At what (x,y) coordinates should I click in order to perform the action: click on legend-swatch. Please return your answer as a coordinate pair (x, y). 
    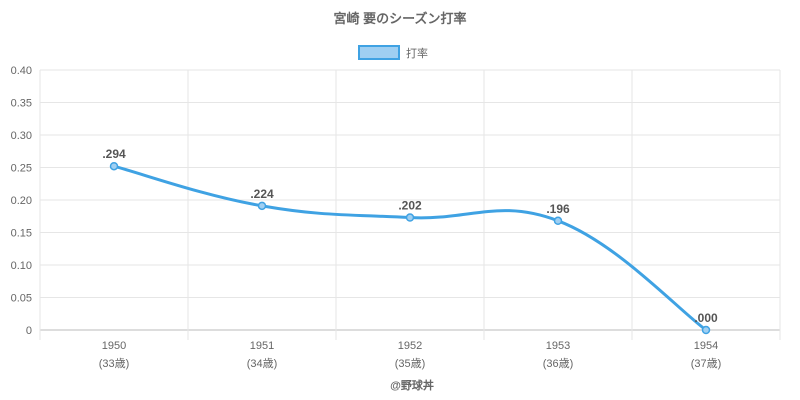
    Looking at the image, I should click on (379, 52).